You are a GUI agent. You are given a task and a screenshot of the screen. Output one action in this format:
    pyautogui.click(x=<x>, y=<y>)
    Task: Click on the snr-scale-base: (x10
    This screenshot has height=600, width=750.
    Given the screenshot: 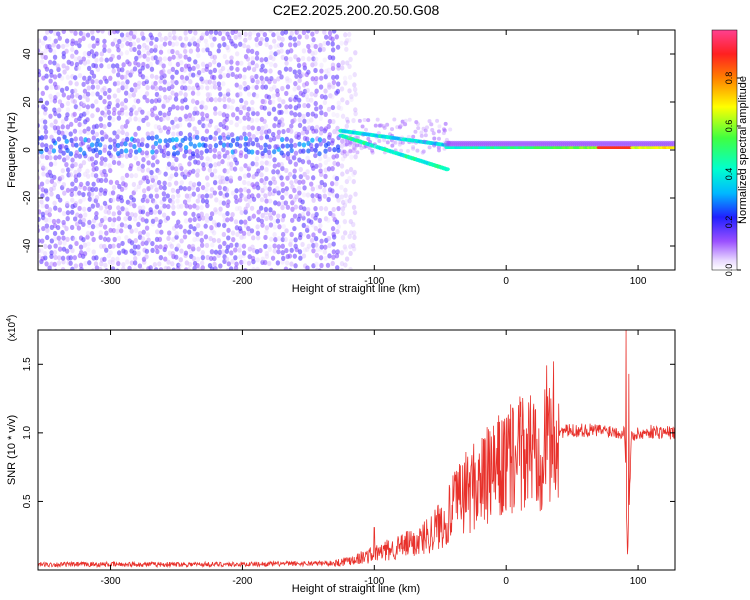 What is the action you would take?
    pyautogui.click(x=12, y=331)
    